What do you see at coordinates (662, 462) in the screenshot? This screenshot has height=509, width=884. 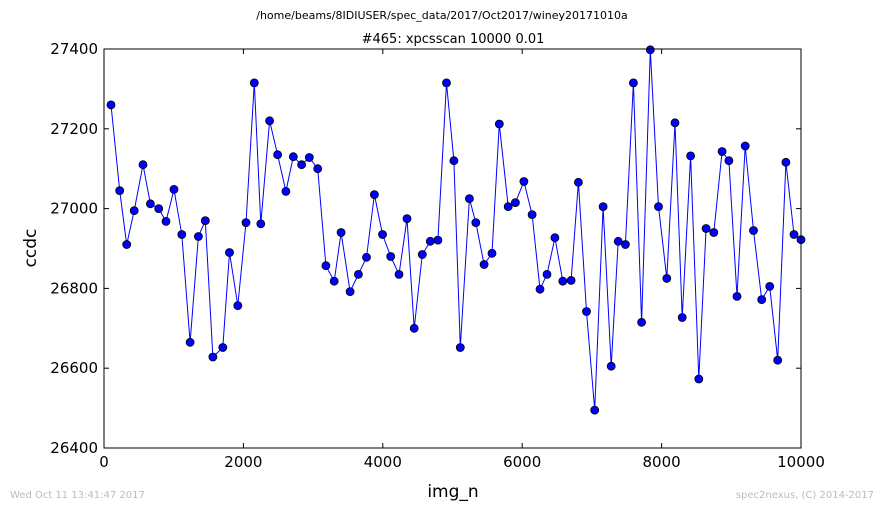 I see `x-tick-label: 8000` at bounding box center [662, 462].